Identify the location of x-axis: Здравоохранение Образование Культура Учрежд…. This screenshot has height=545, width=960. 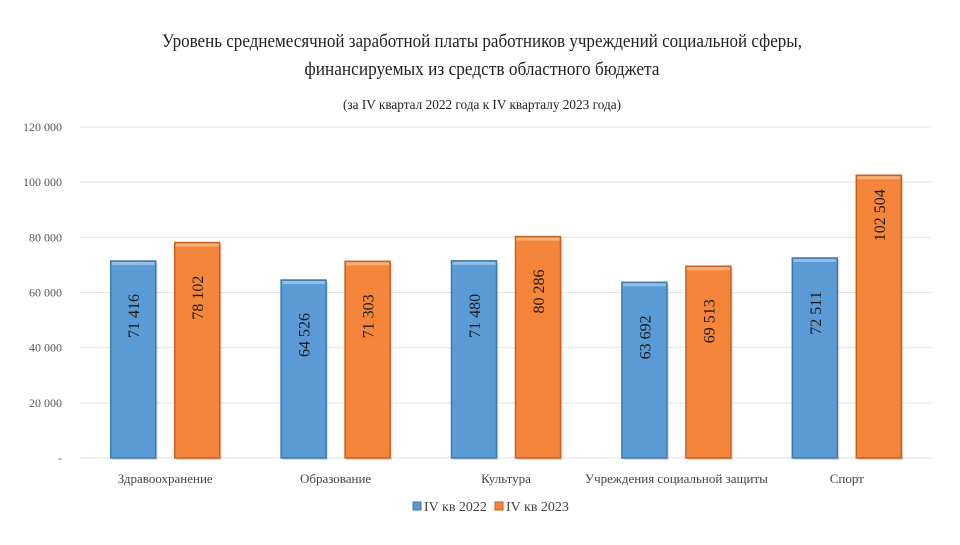
(491, 478).